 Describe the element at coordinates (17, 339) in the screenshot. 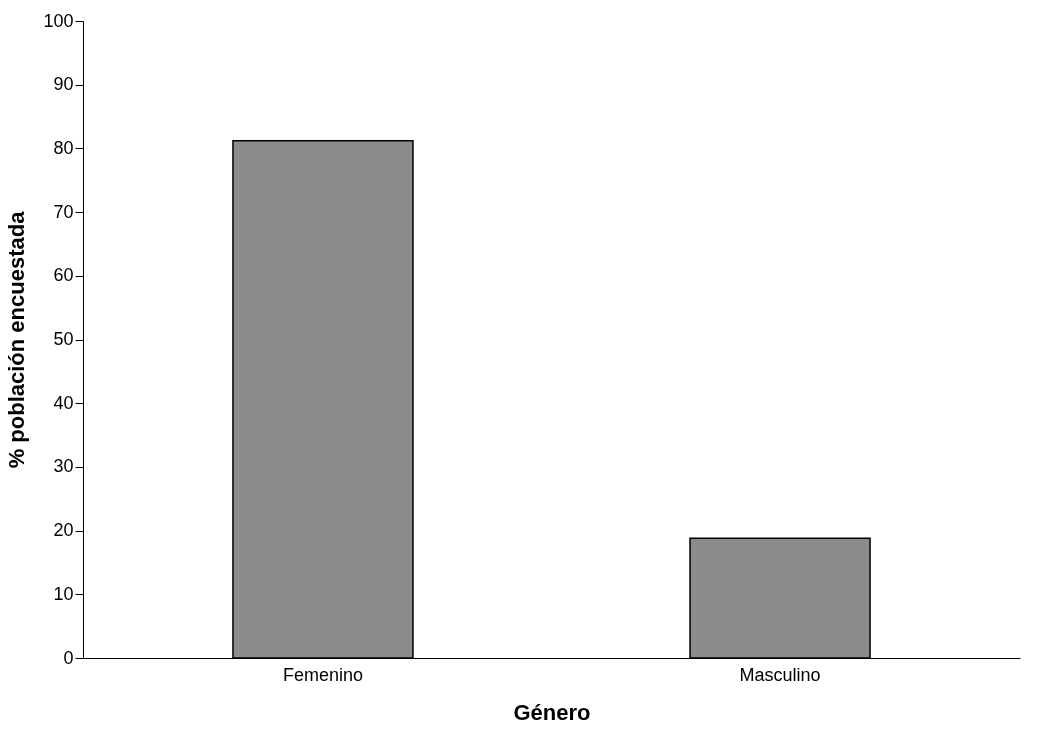

I see `y-axis-title: % población encuestada` at that location.